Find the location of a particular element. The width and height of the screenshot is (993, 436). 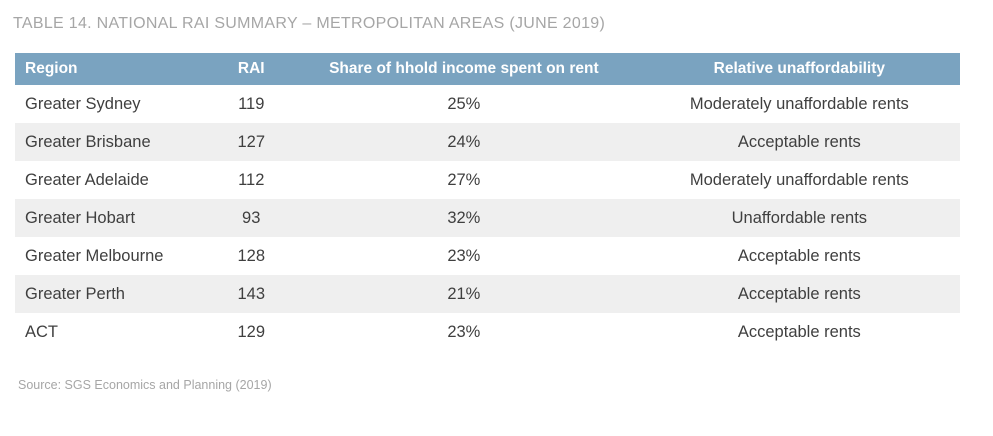

table-row-greater-perth: Greater Perth 143 21% Acceptable rents is located at coordinates (487, 294).